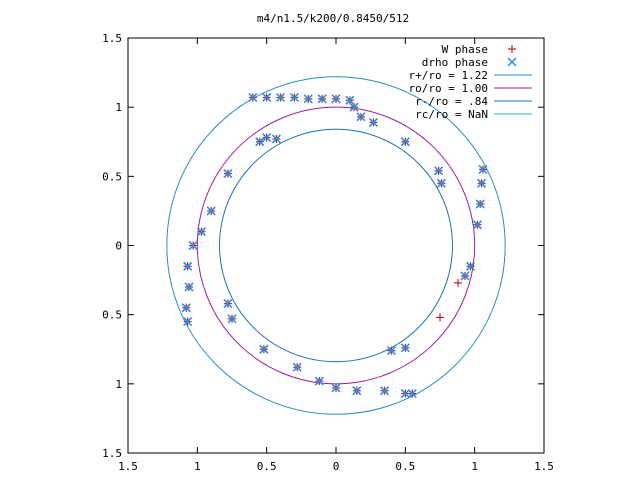 The image size is (640, 480). I want to click on legend-marker-drho-phase, so click(512, 62).